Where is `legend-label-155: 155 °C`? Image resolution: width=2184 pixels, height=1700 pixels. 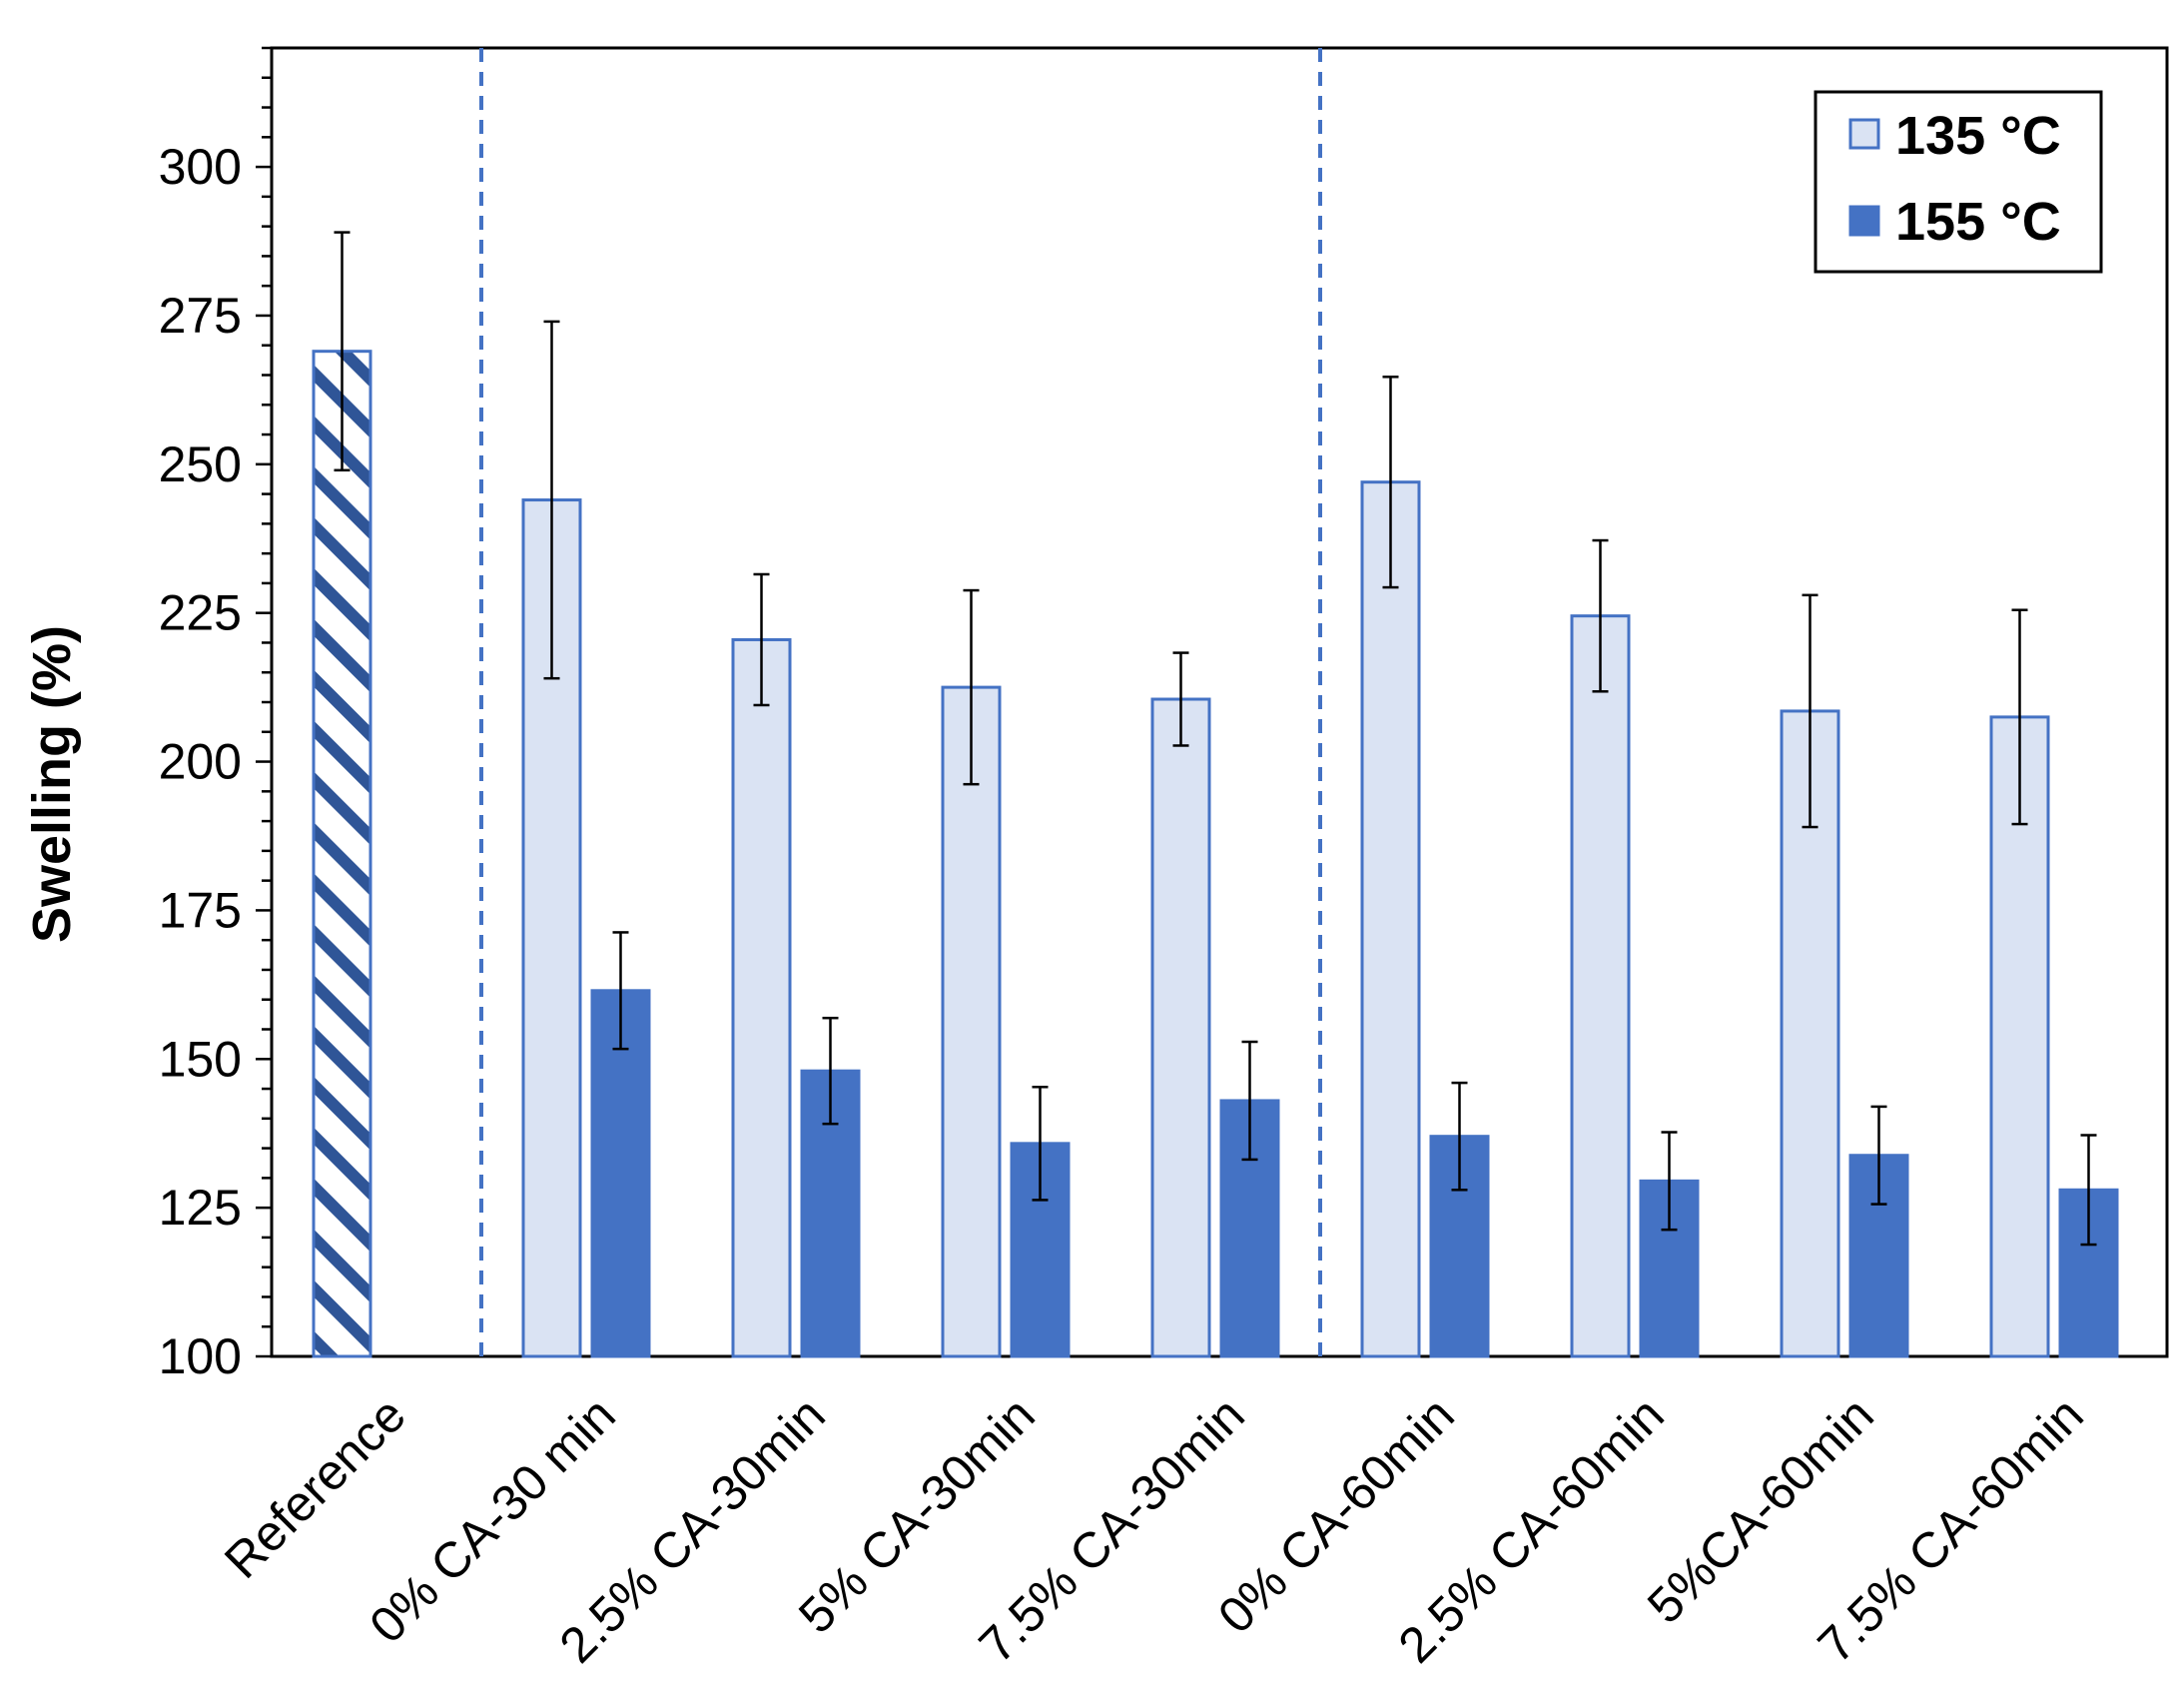 legend-label-155: 155 °C is located at coordinates (1978, 222).